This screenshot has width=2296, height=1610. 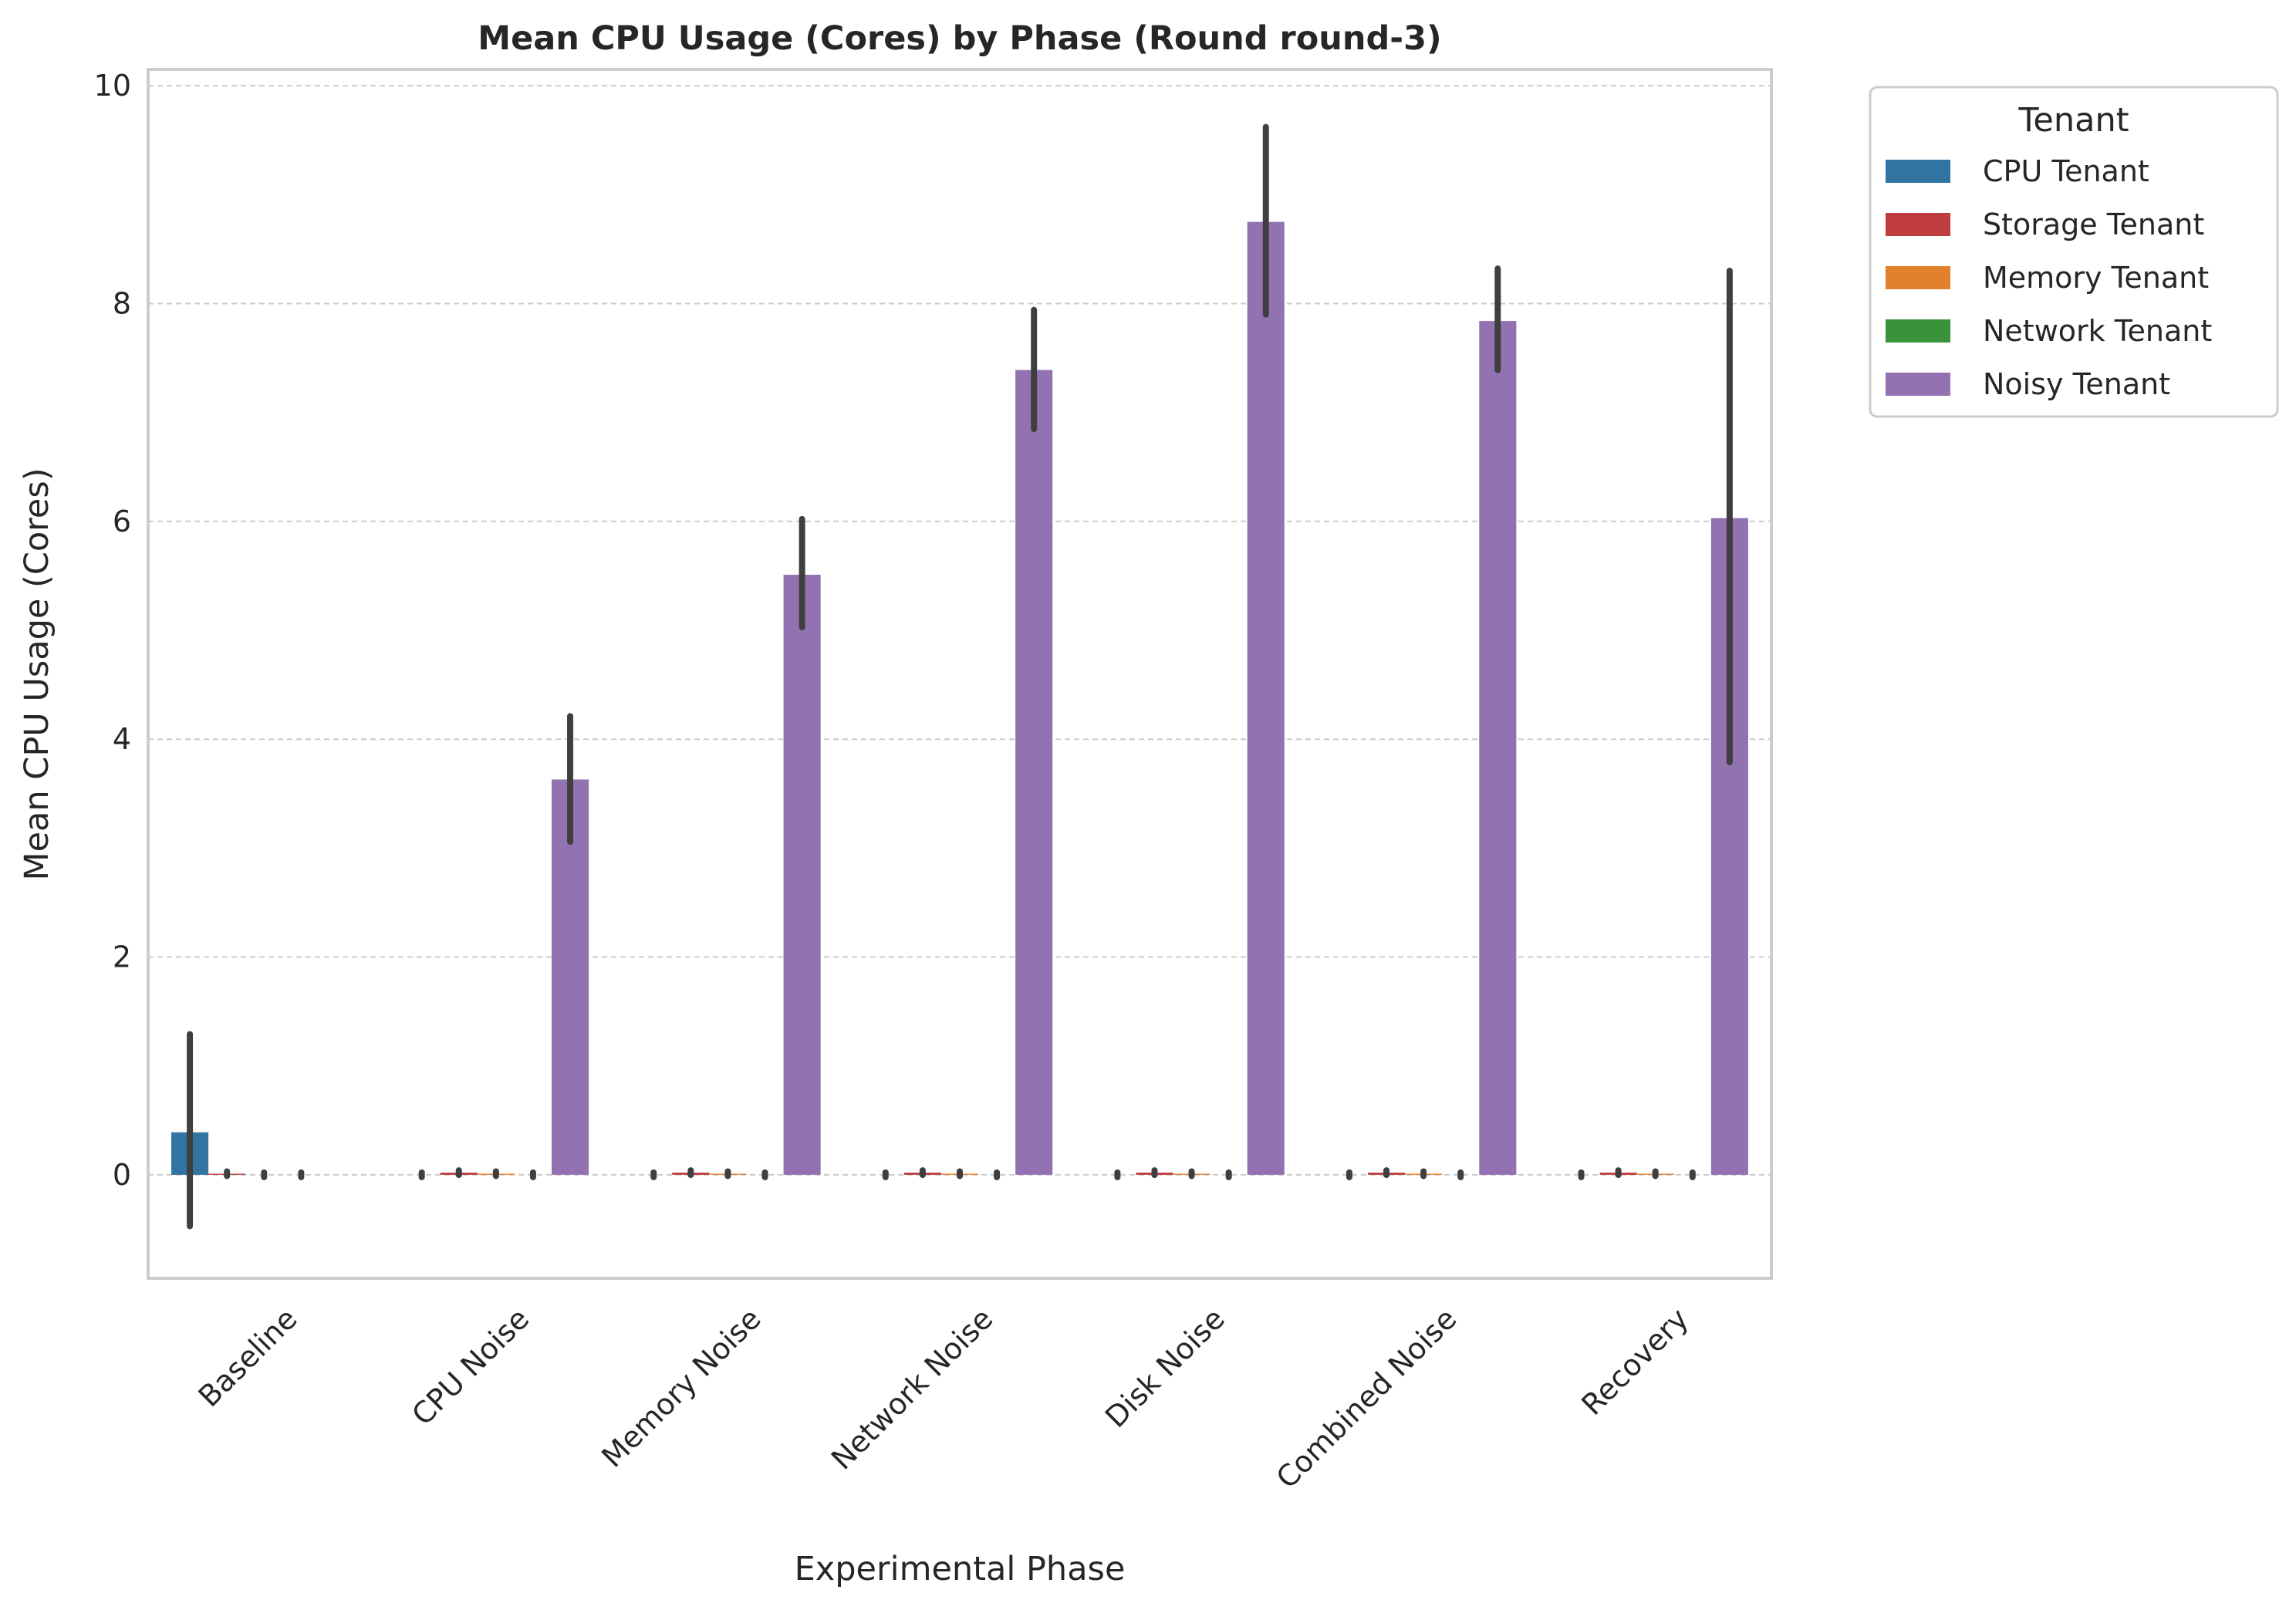 What do you see at coordinates (122, 1175) in the screenshot?
I see `y-tick-label: 0` at bounding box center [122, 1175].